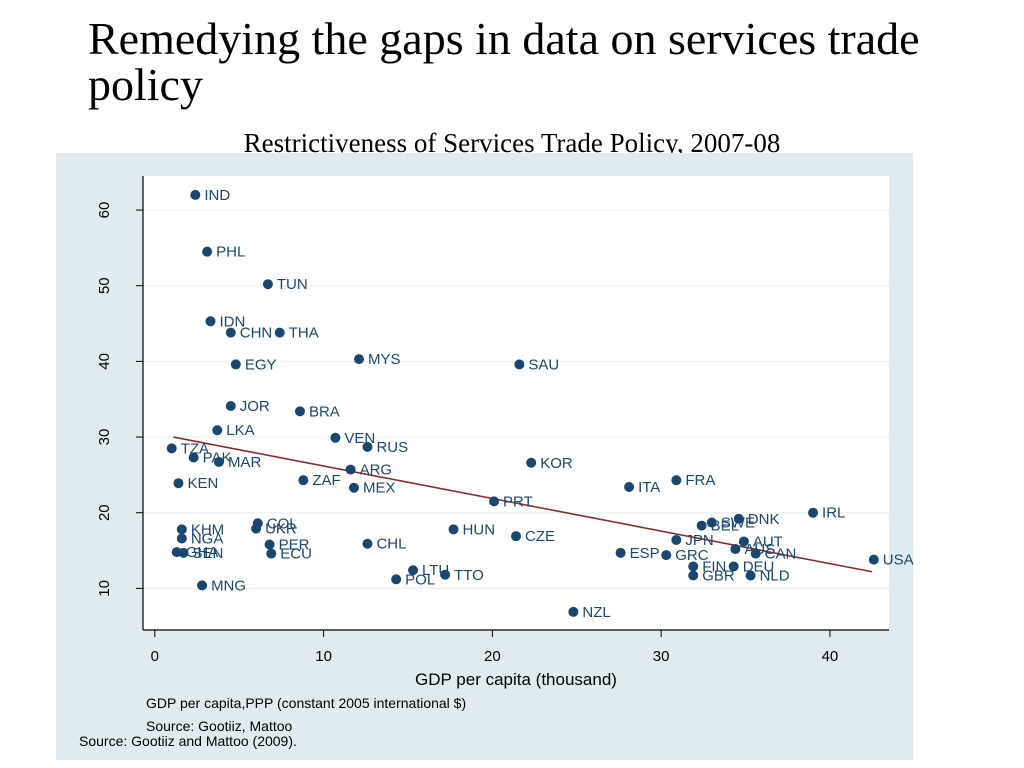 This screenshot has height=768, width=1024. I want to click on point-label-ken: KEN, so click(202, 483).